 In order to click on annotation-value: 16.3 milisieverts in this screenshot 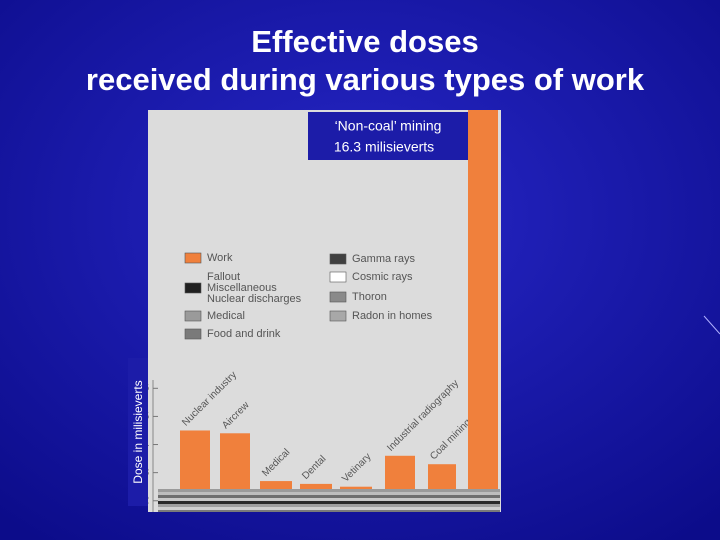, I will do `click(384, 147)`.